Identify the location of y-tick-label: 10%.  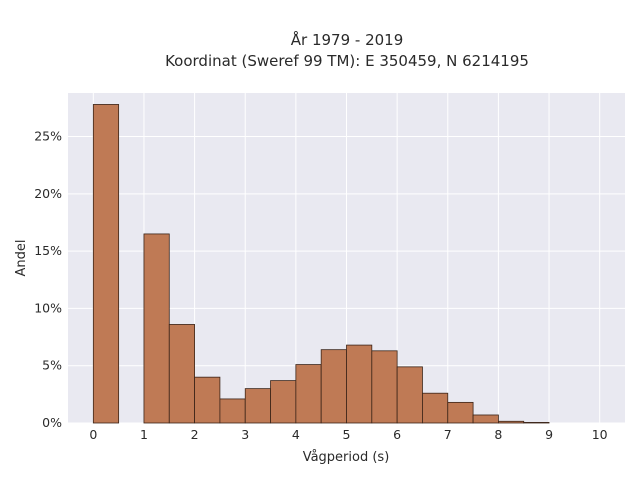
(48, 307).